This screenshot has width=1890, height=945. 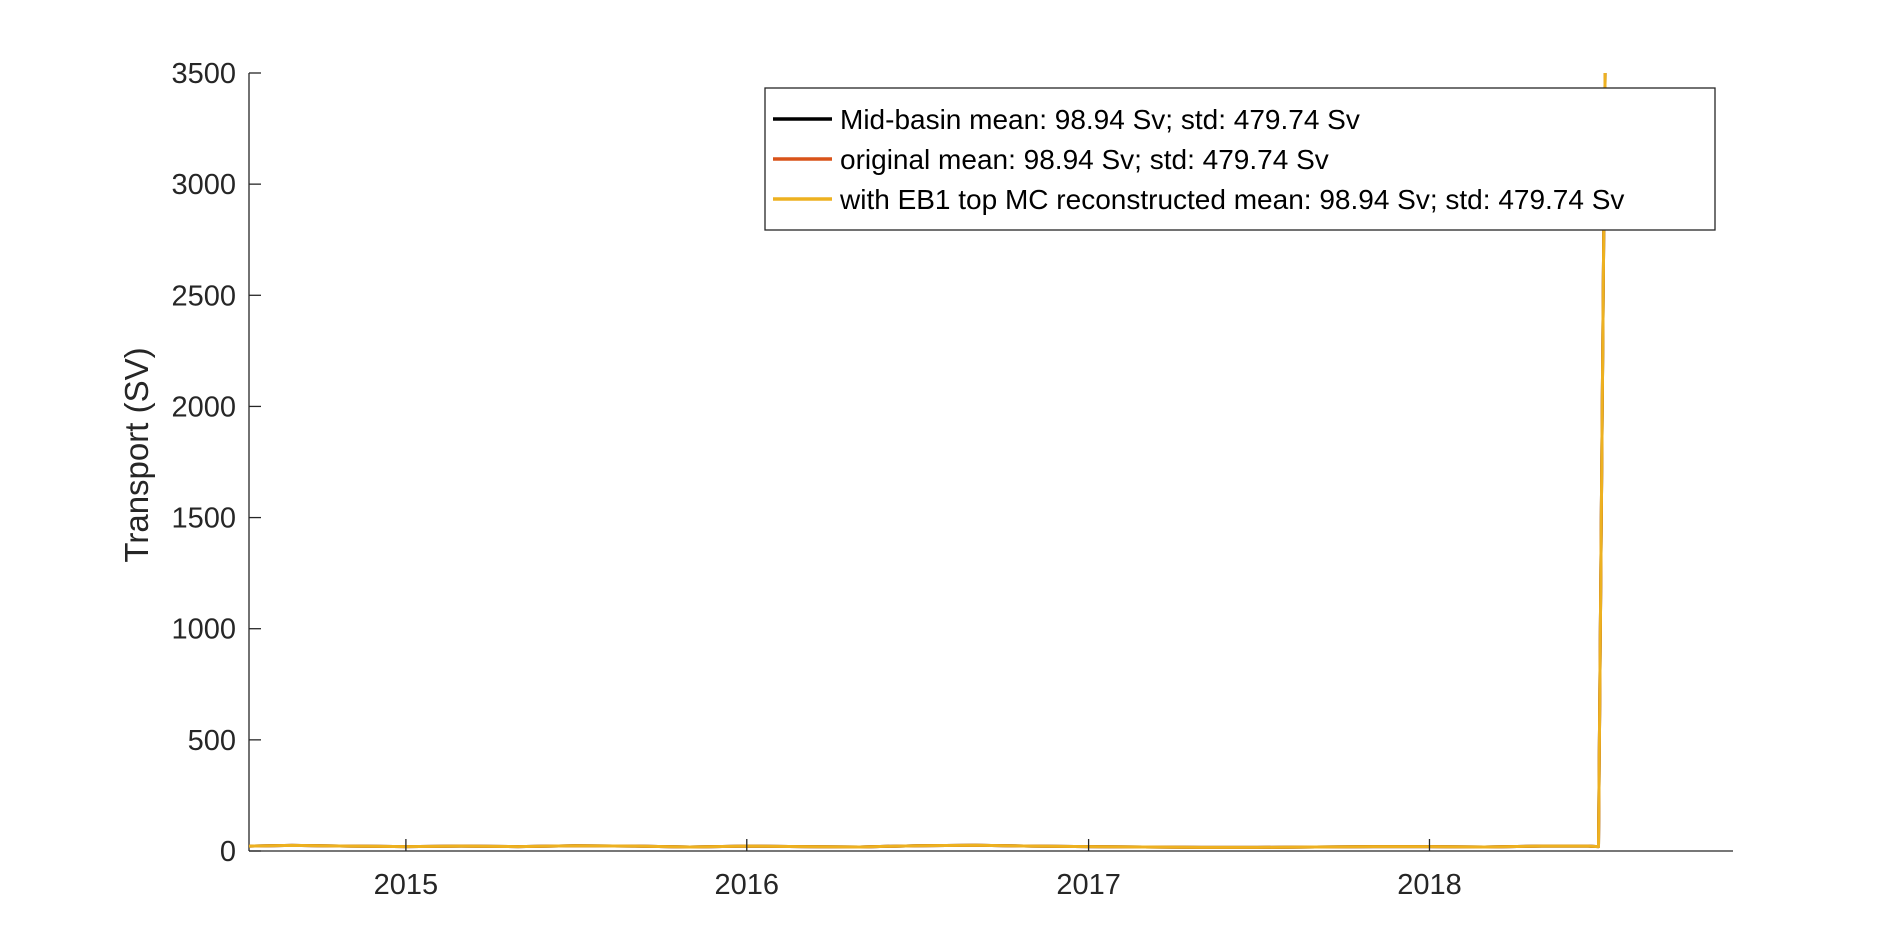 I want to click on y-tick-label: 0, so click(x=228, y=852).